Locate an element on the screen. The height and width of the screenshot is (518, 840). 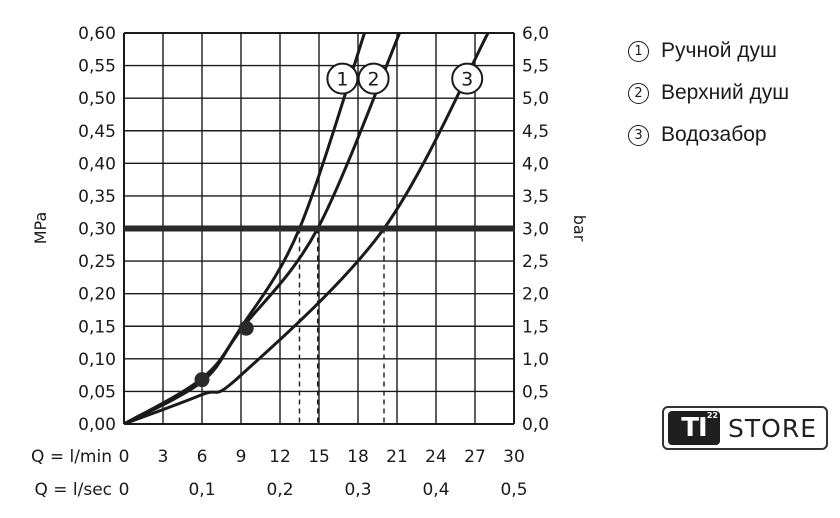
store-logo: TI 22 STORE is located at coordinates (745, 428).